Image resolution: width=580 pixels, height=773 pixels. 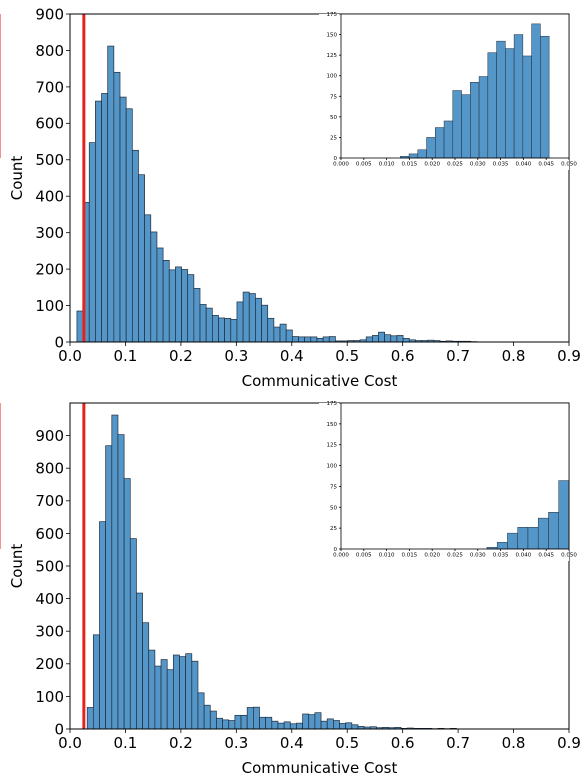 What do you see at coordinates (432, 556) in the screenshot?
I see `inset-x-tick-label: 0.020` at bounding box center [432, 556].